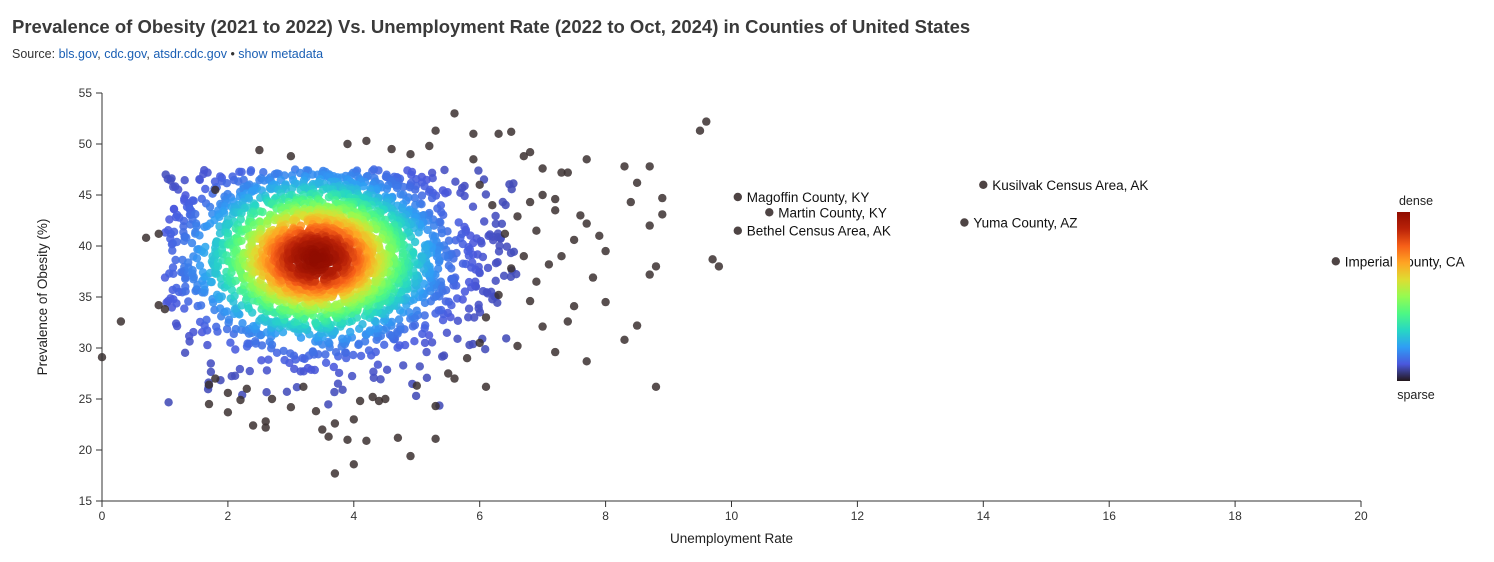  Describe the element at coordinates (281, 54) in the screenshot. I see `show-metadata-link: show metadata` at that location.